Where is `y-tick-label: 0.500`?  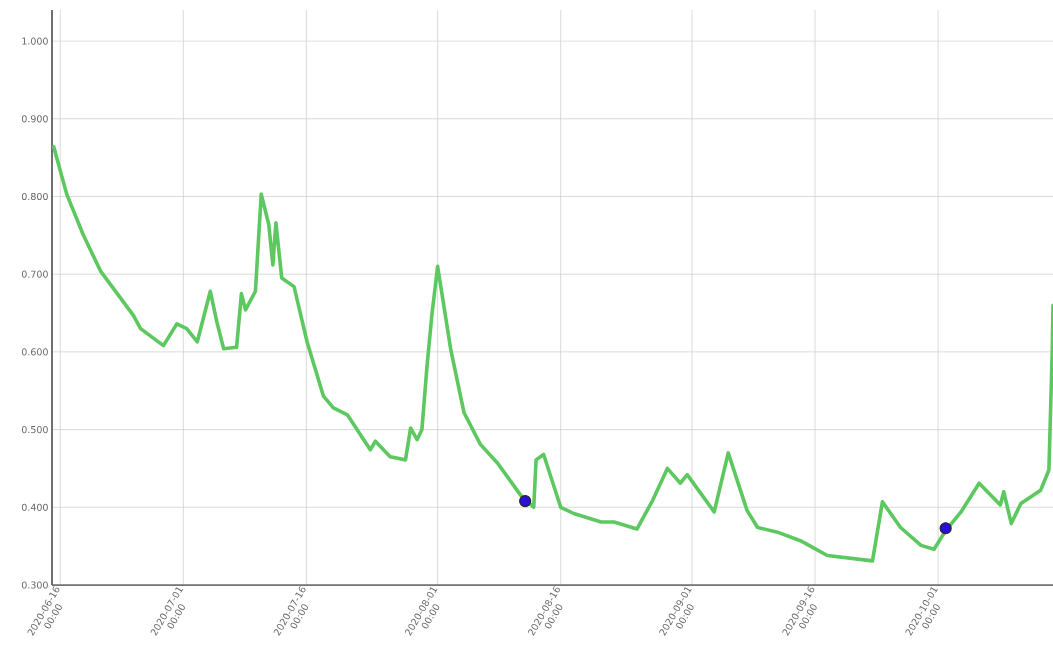 y-tick-label: 0.500 is located at coordinates (34, 429).